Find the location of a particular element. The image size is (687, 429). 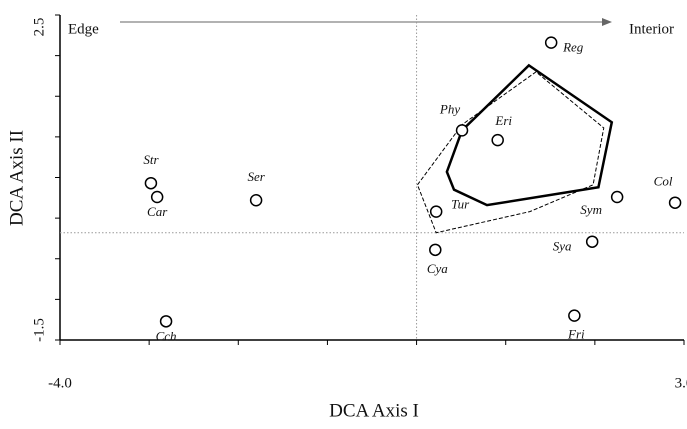

point-label: Car is located at coordinates (157, 211).